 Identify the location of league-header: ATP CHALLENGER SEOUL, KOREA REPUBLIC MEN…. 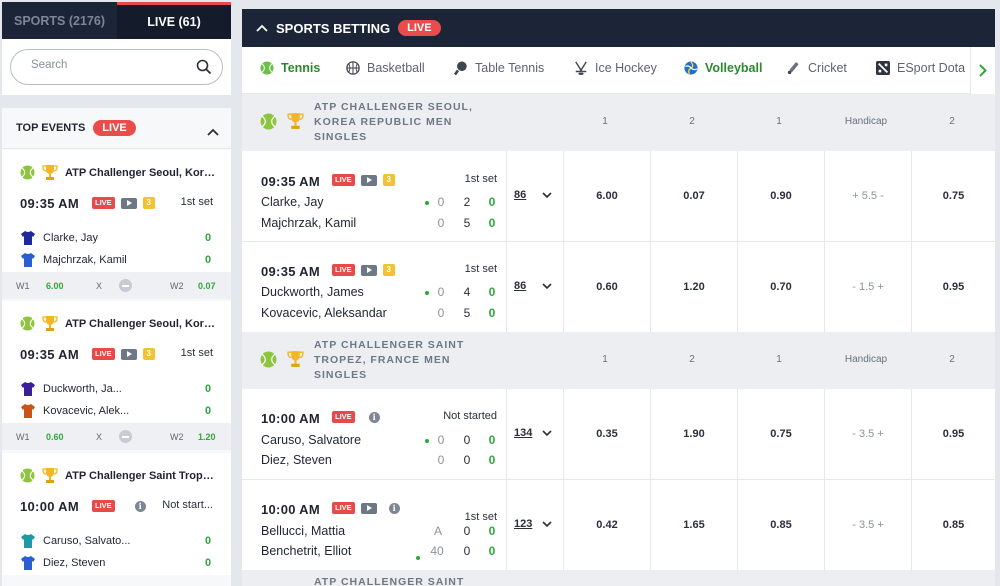
(618, 122).